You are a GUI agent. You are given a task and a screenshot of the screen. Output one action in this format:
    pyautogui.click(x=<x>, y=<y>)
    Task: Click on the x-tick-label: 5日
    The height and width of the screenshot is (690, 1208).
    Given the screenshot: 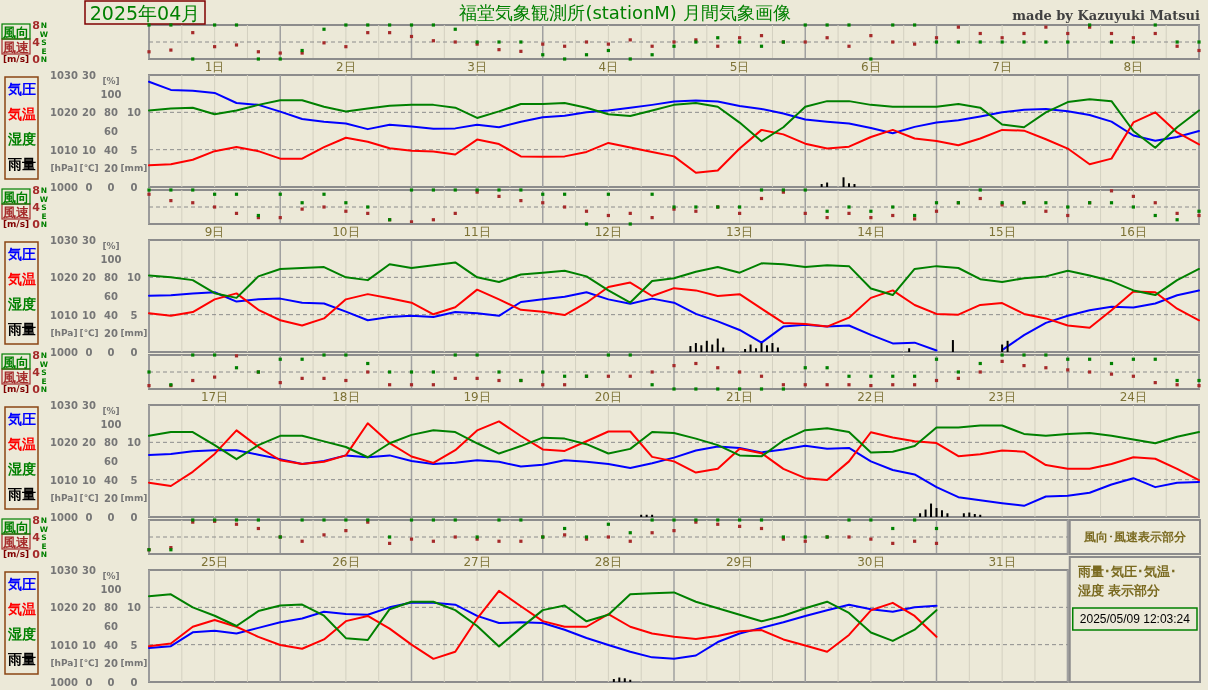 What is the action you would take?
    pyautogui.click(x=739, y=67)
    